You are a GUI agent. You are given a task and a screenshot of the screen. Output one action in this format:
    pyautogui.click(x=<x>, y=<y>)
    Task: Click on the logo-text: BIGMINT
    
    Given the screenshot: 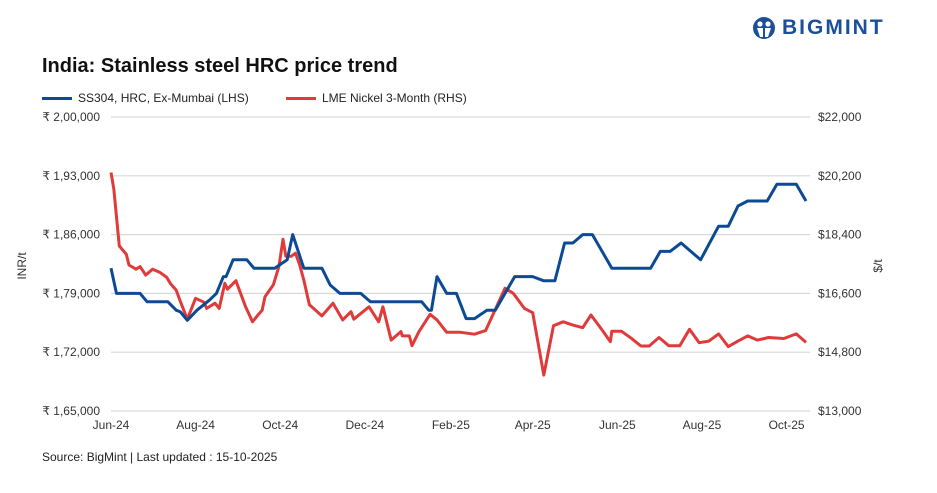 What is the action you would take?
    pyautogui.click(x=833, y=27)
    